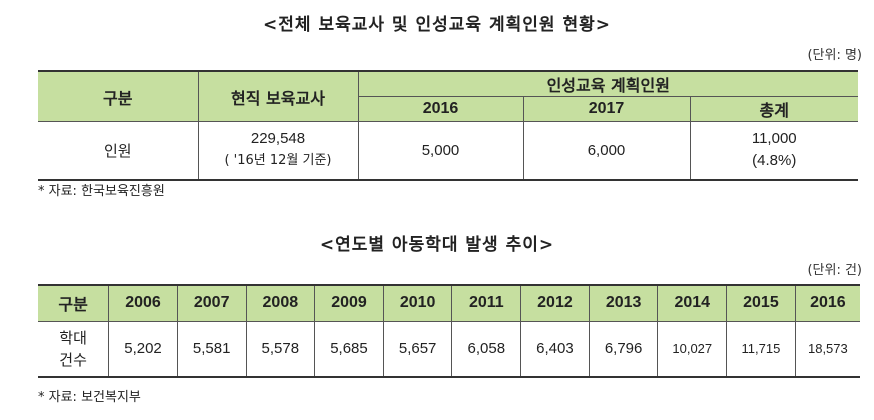 The image size is (874, 420). What do you see at coordinates (143, 349) in the screenshot?
I see `abuse-count-cell: 5,202` at bounding box center [143, 349].